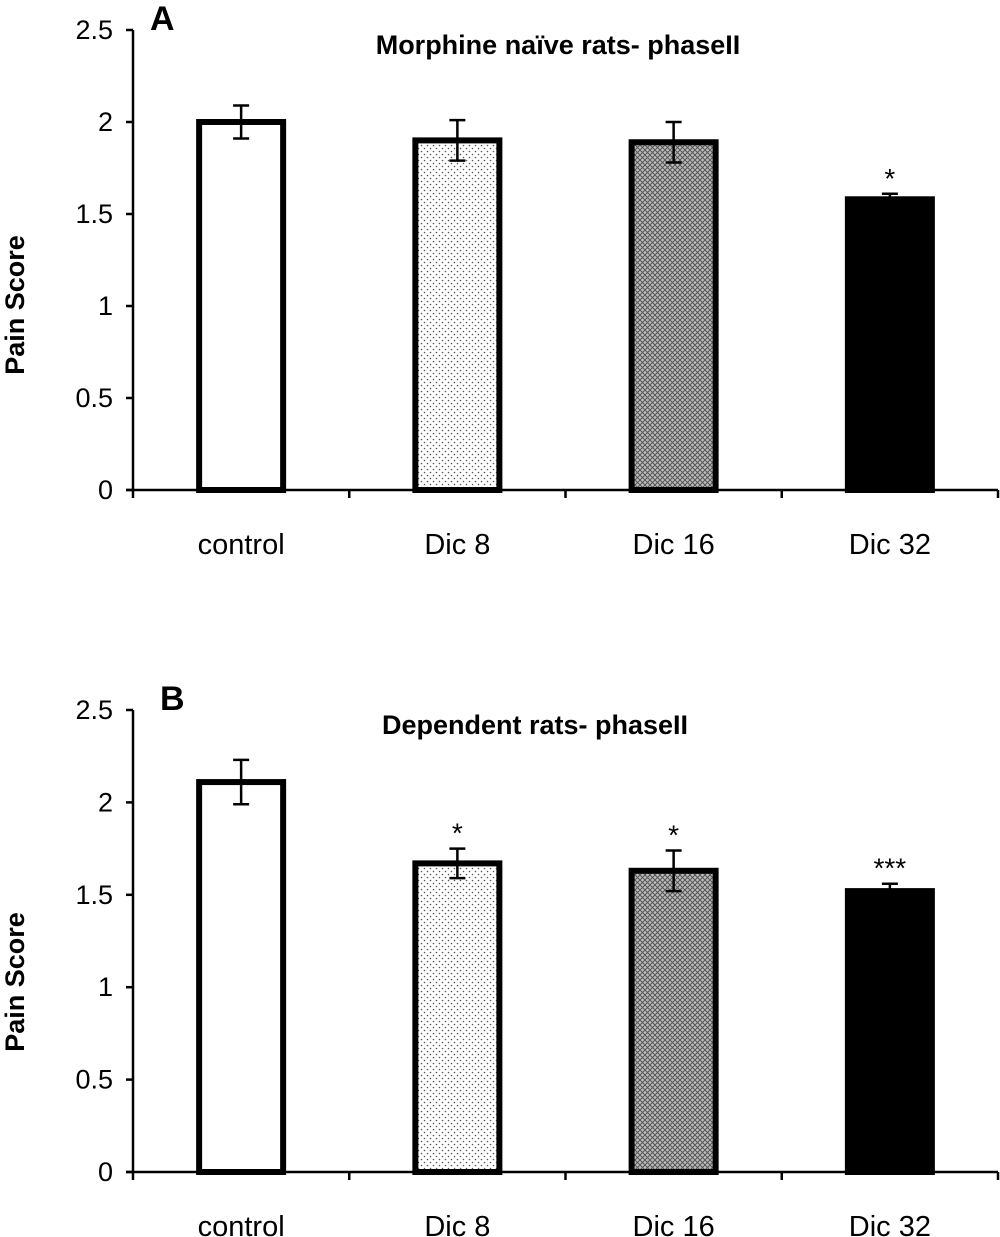 Image resolution: width=1000 pixels, height=1237 pixels. Describe the element at coordinates (15, 982) in the screenshot. I see `panel-b-y-axis-label: Pain Score` at that location.